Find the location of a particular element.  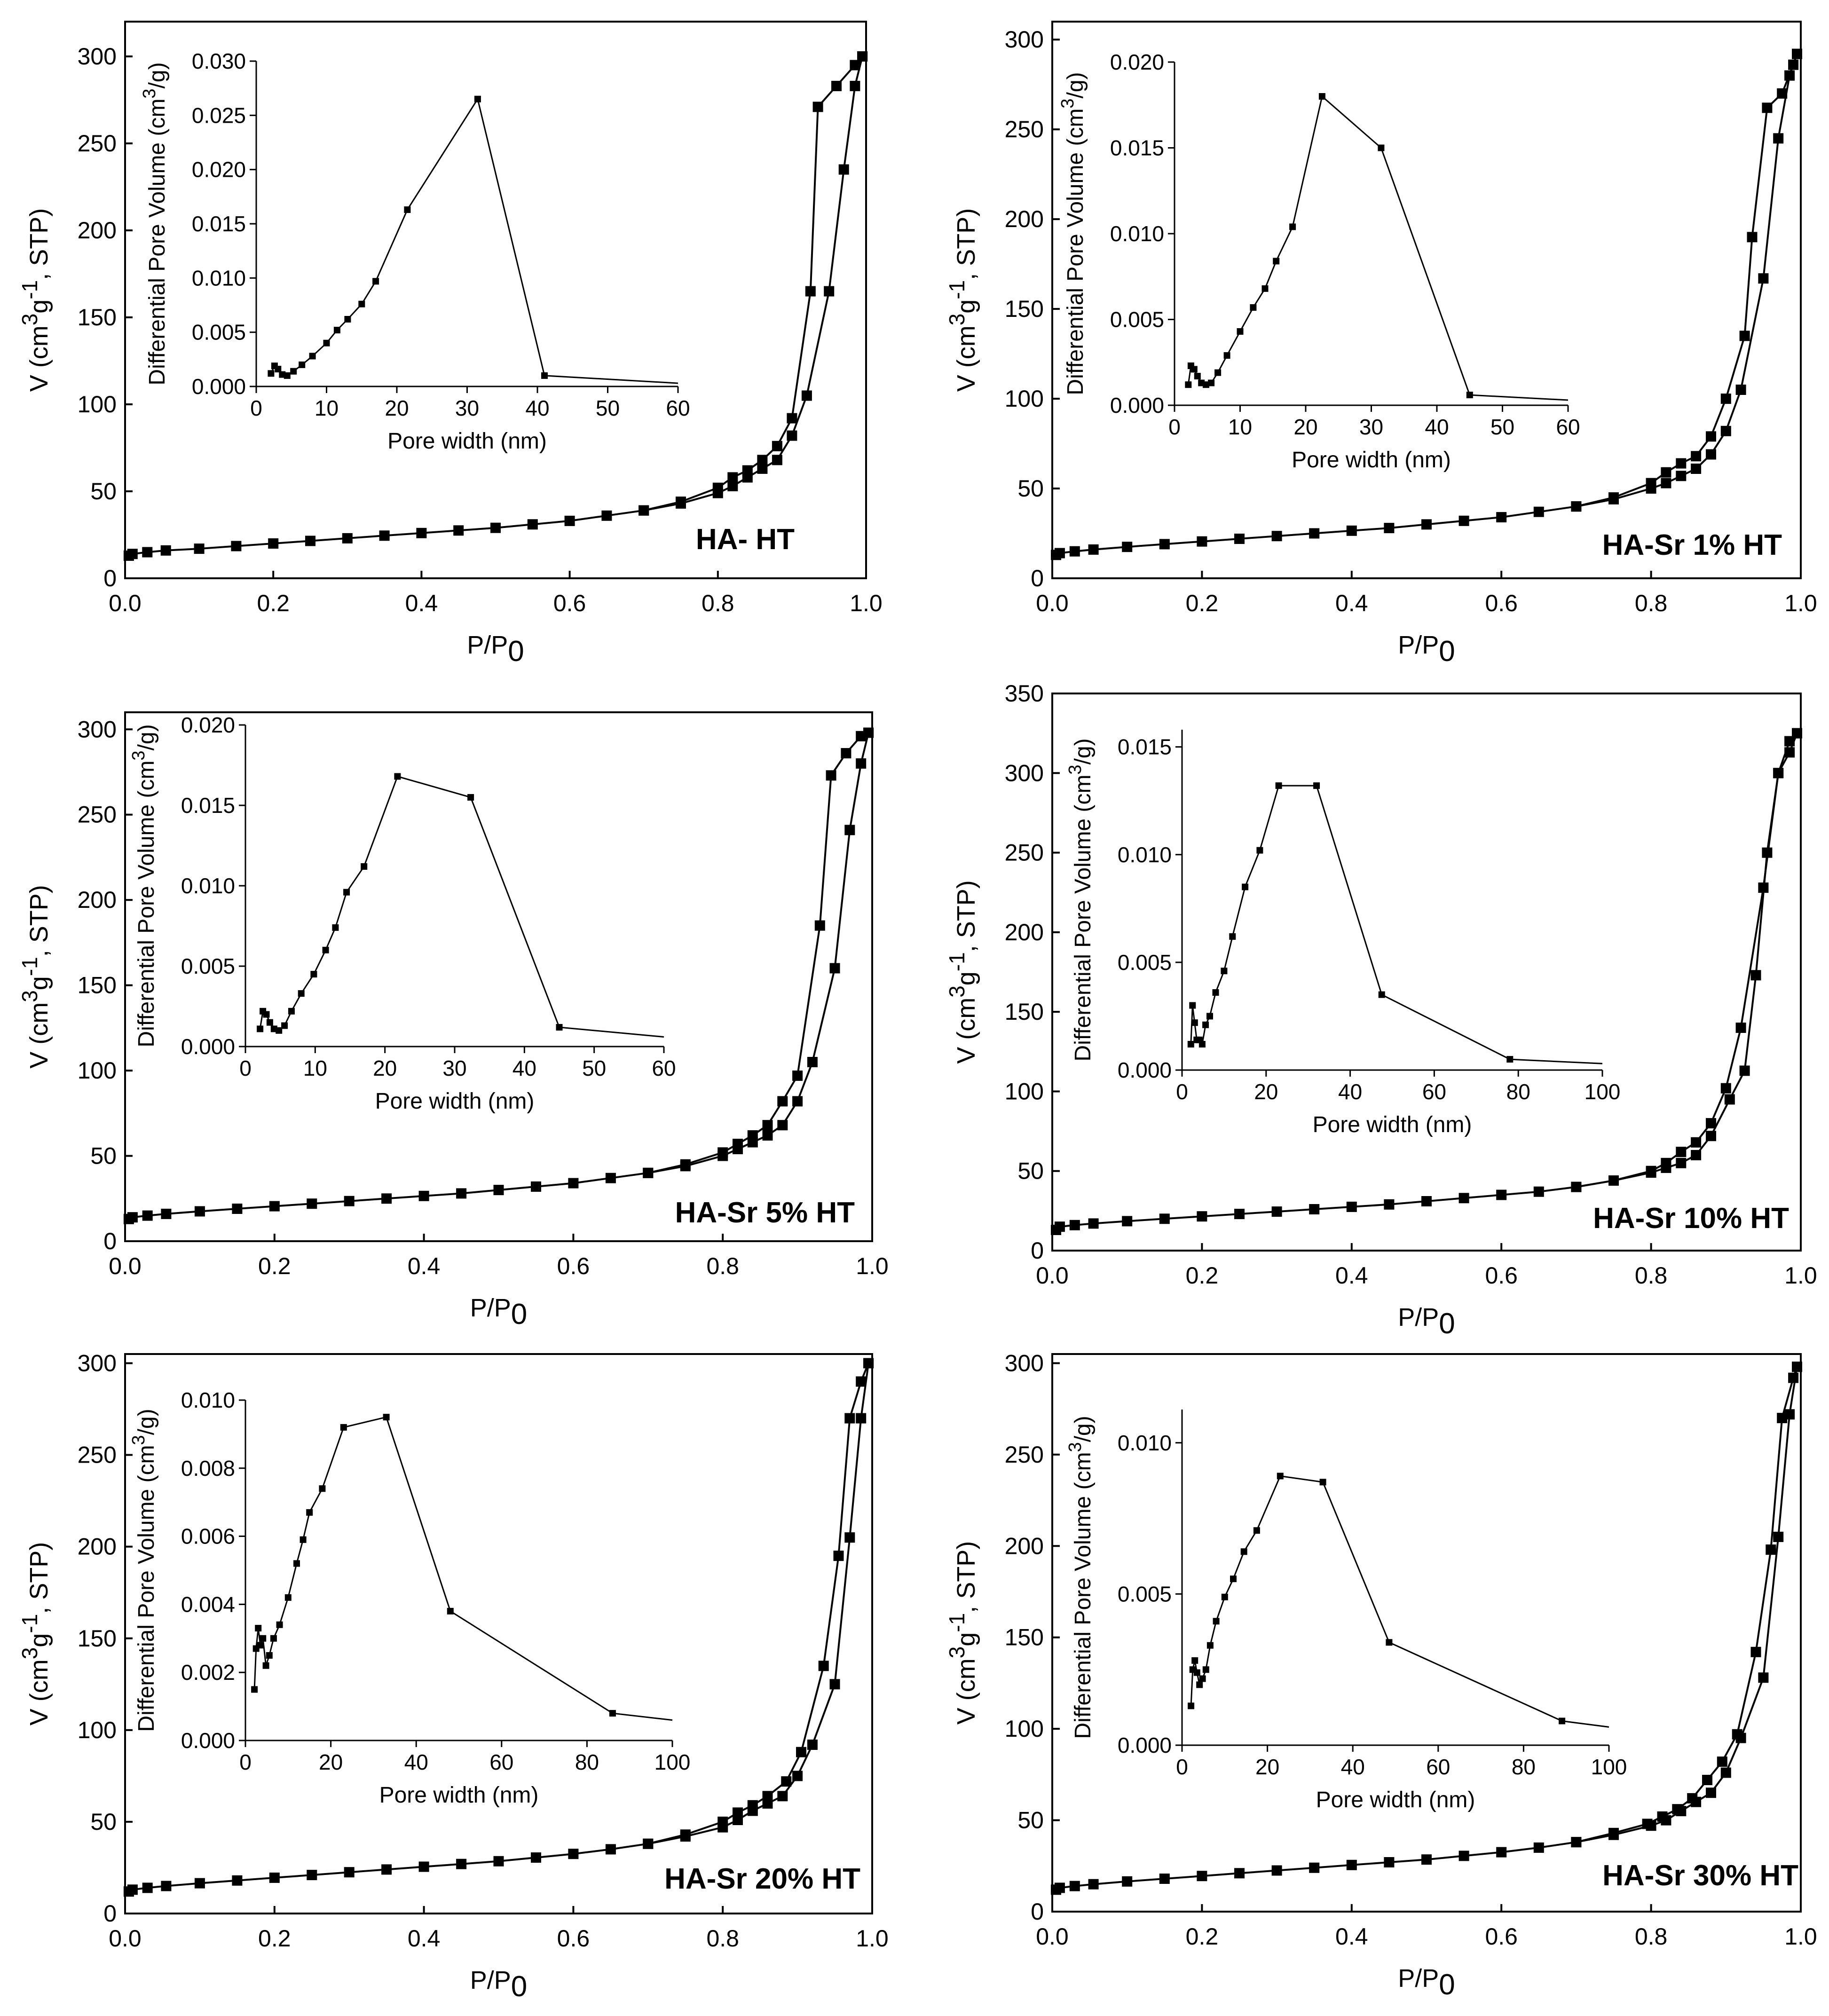

y-tick-label: 300 is located at coordinates (1024, 773).